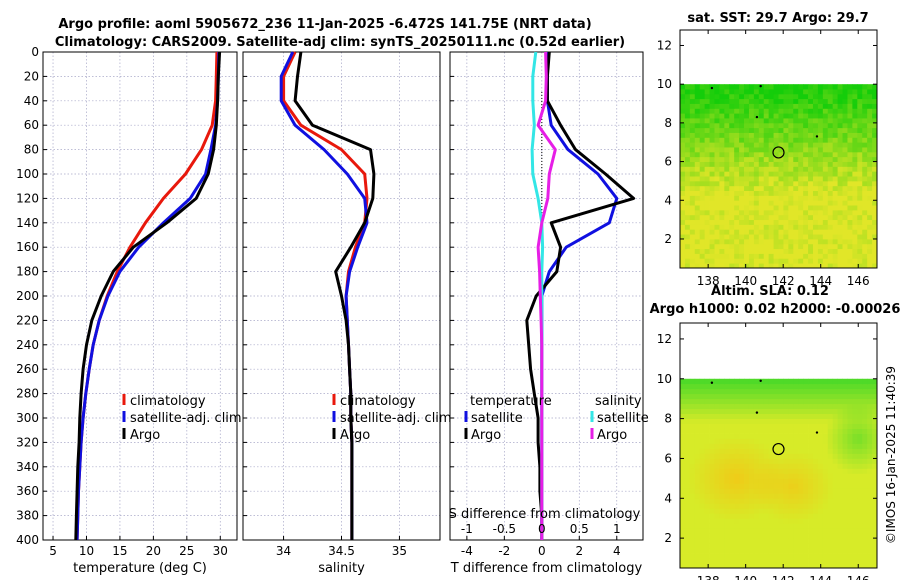 The image size is (900, 580). I want to click on y-tick-label: 200, so click(27, 296).